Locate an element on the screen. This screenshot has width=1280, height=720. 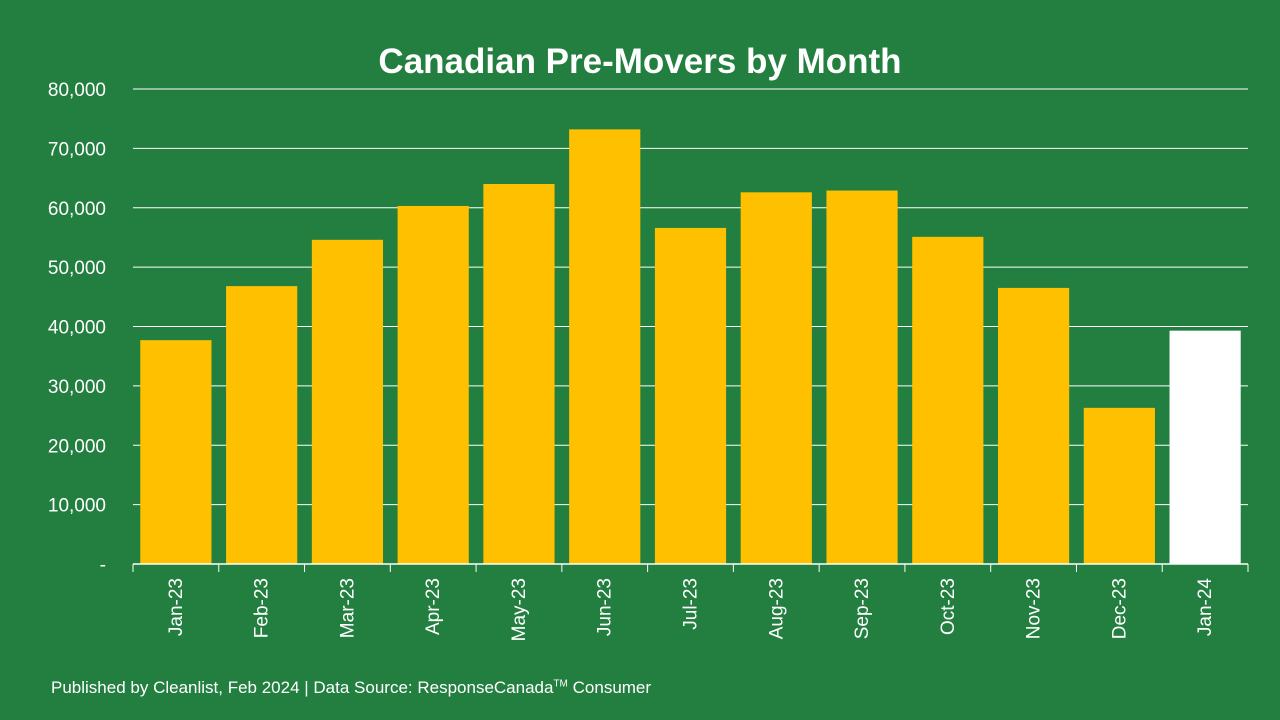
chart-title: Canadian Pre-Movers by Month is located at coordinates (640, 61).